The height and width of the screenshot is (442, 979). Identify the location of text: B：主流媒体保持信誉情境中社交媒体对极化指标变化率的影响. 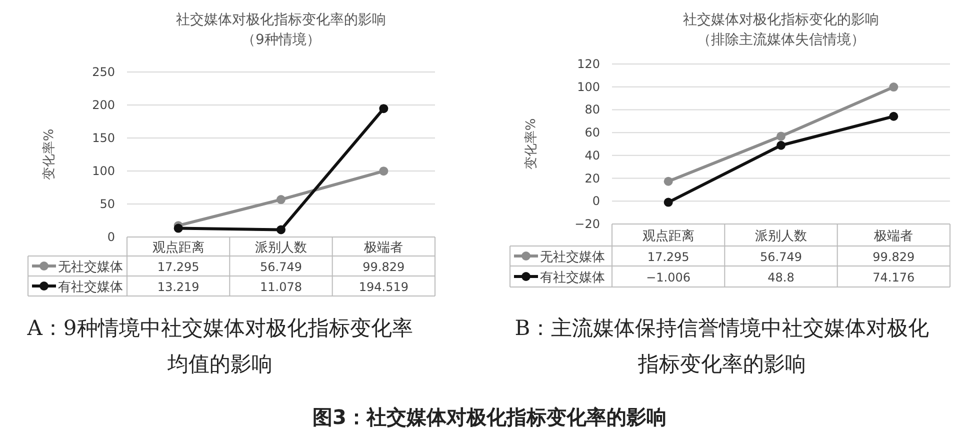
(722, 346).